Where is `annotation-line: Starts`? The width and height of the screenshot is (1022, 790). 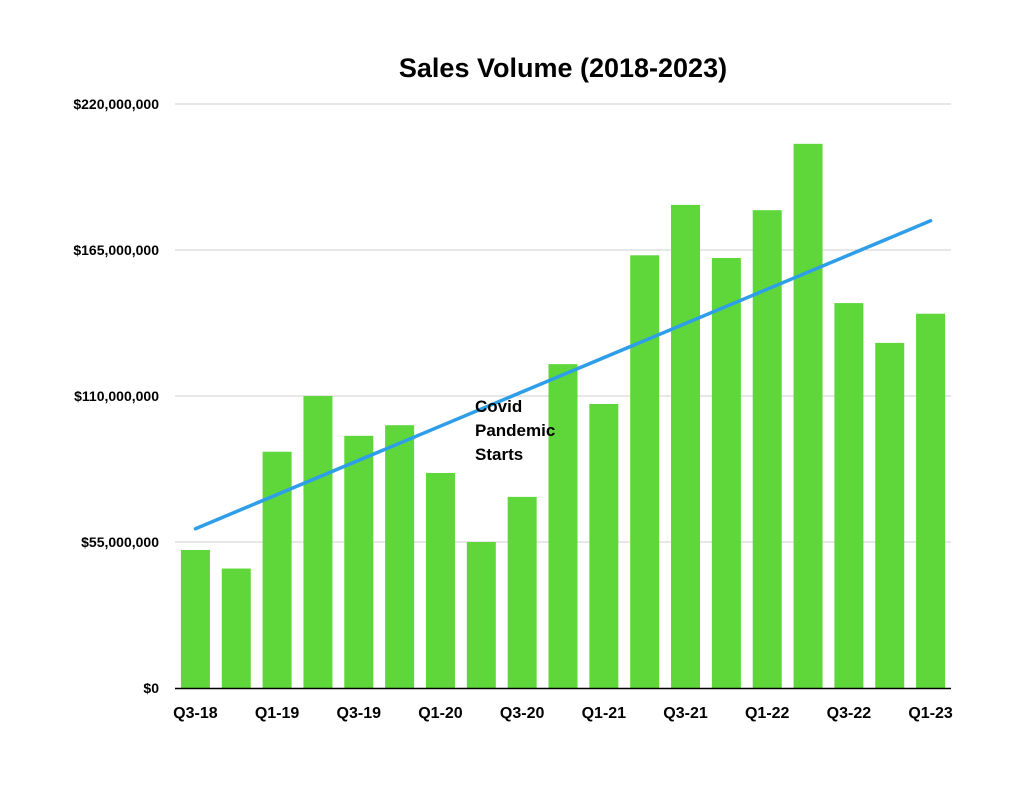 annotation-line: Starts is located at coordinates (499, 454).